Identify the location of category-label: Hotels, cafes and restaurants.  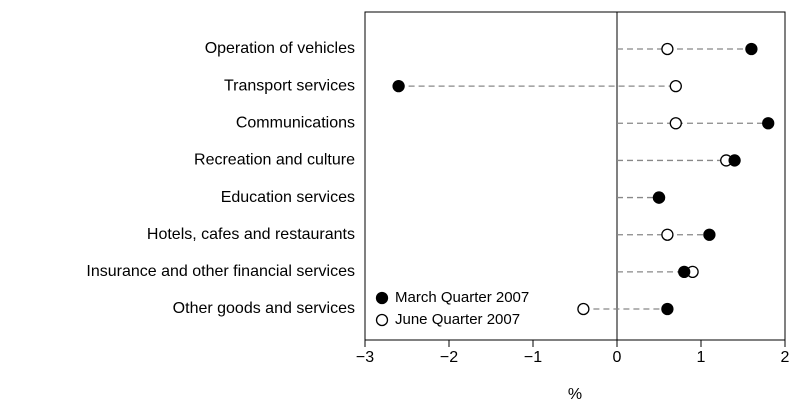
(251, 234).